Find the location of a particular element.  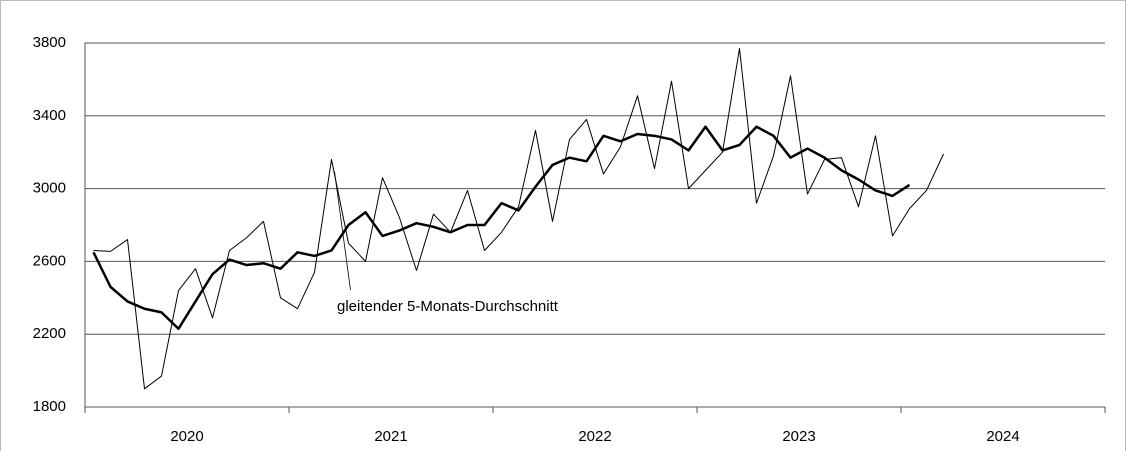

y-tick-label: 3400 is located at coordinates (49, 115).